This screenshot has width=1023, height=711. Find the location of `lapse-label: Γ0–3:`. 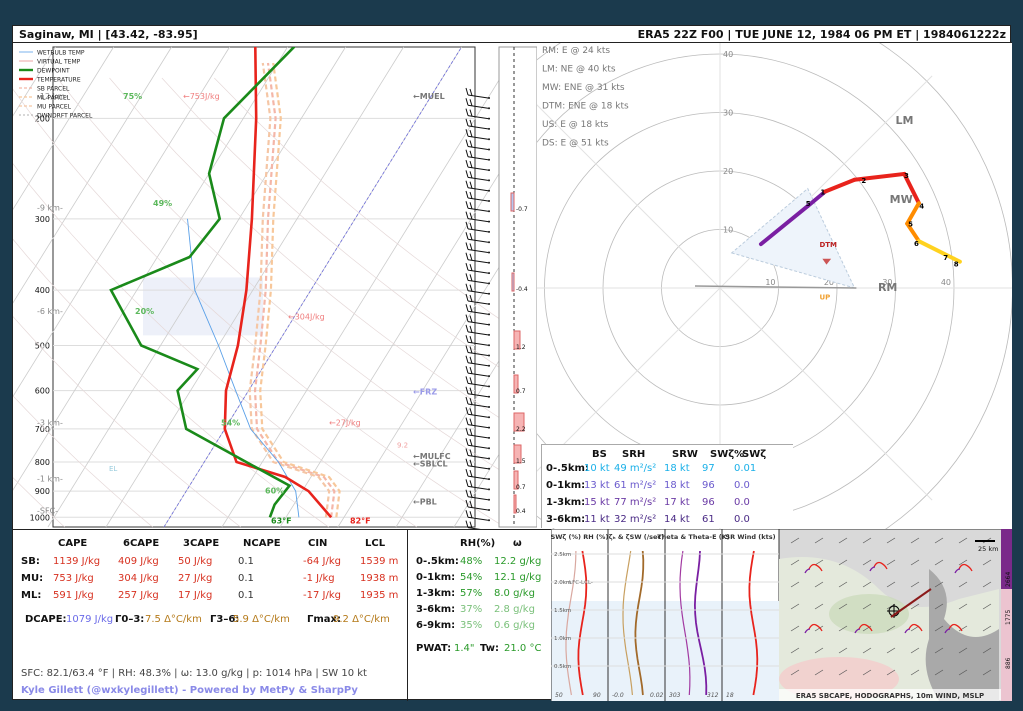

lapse-label: Γ0–3: is located at coordinates (130, 619).